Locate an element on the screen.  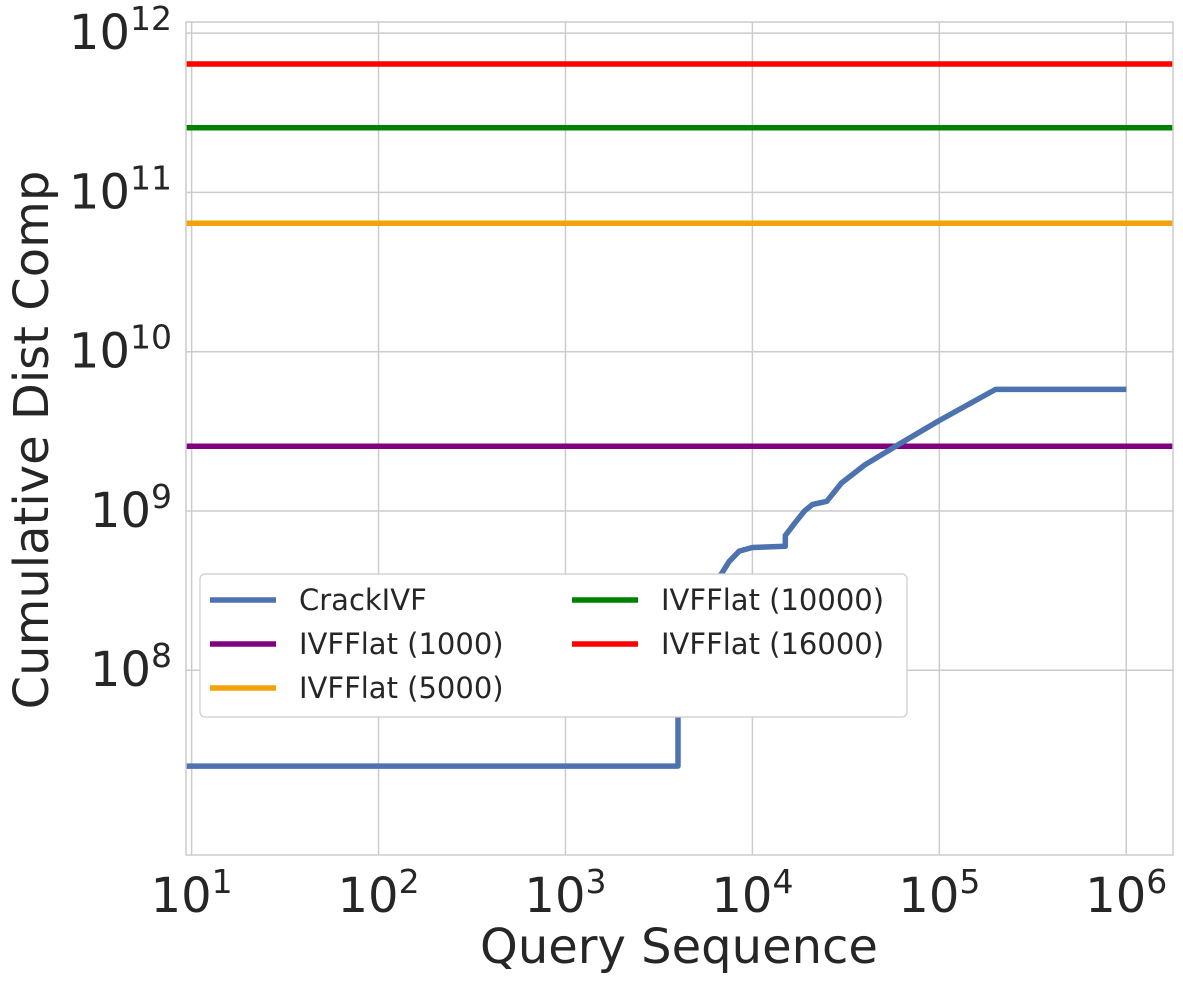
legend-box is located at coordinates (553, 645).